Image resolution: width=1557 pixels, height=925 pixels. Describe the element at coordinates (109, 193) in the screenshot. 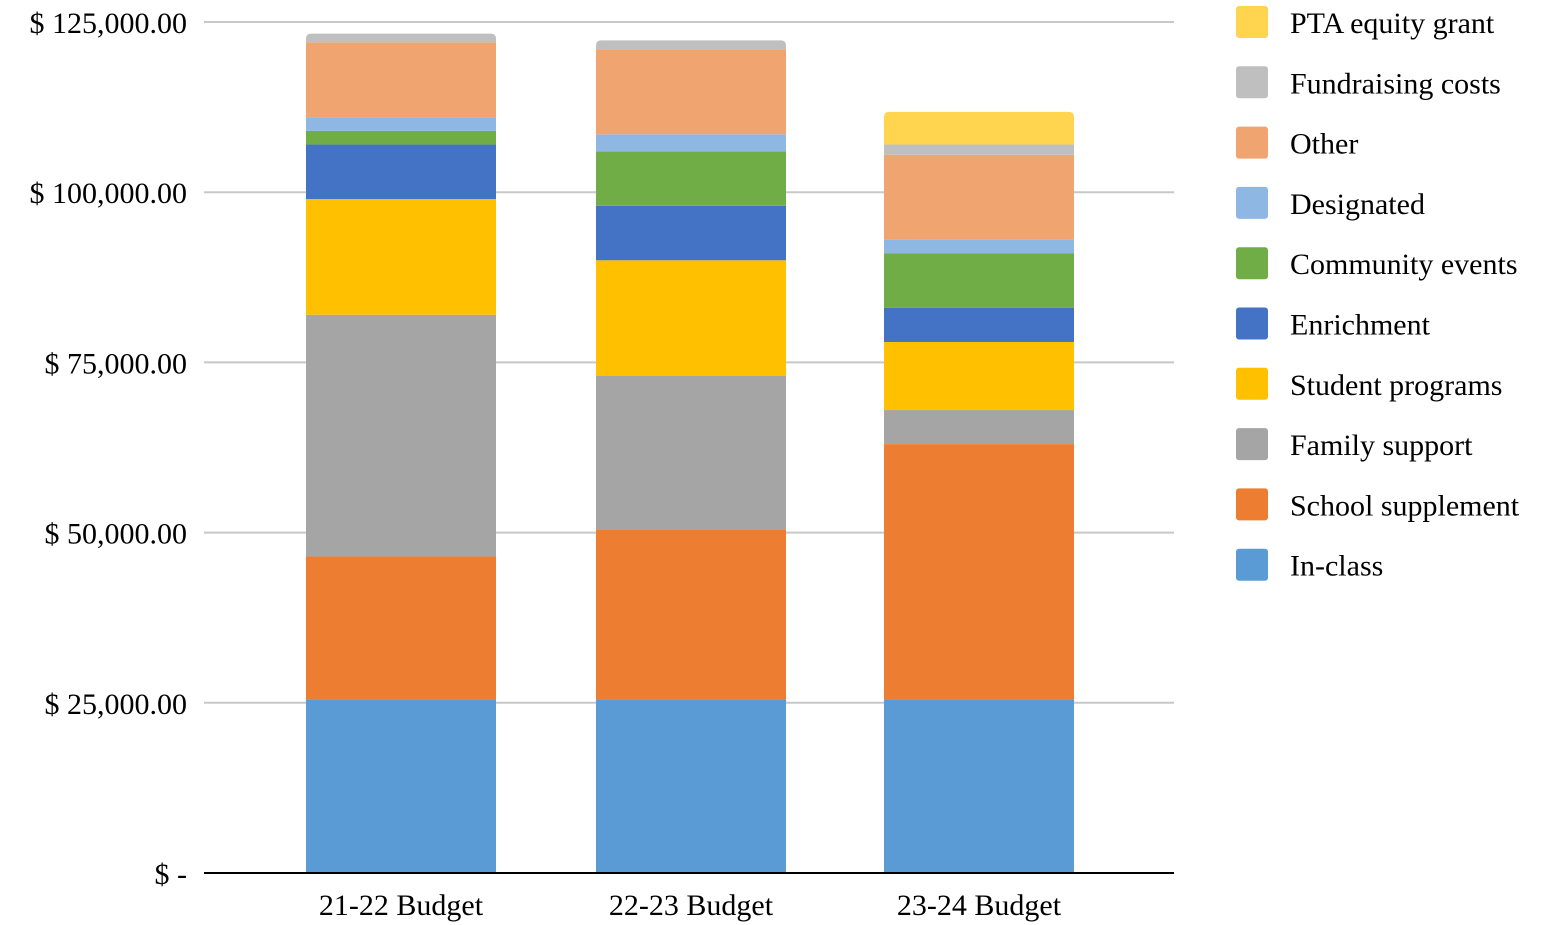

I see `y-tick-label: $ 100,000.00` at that location.